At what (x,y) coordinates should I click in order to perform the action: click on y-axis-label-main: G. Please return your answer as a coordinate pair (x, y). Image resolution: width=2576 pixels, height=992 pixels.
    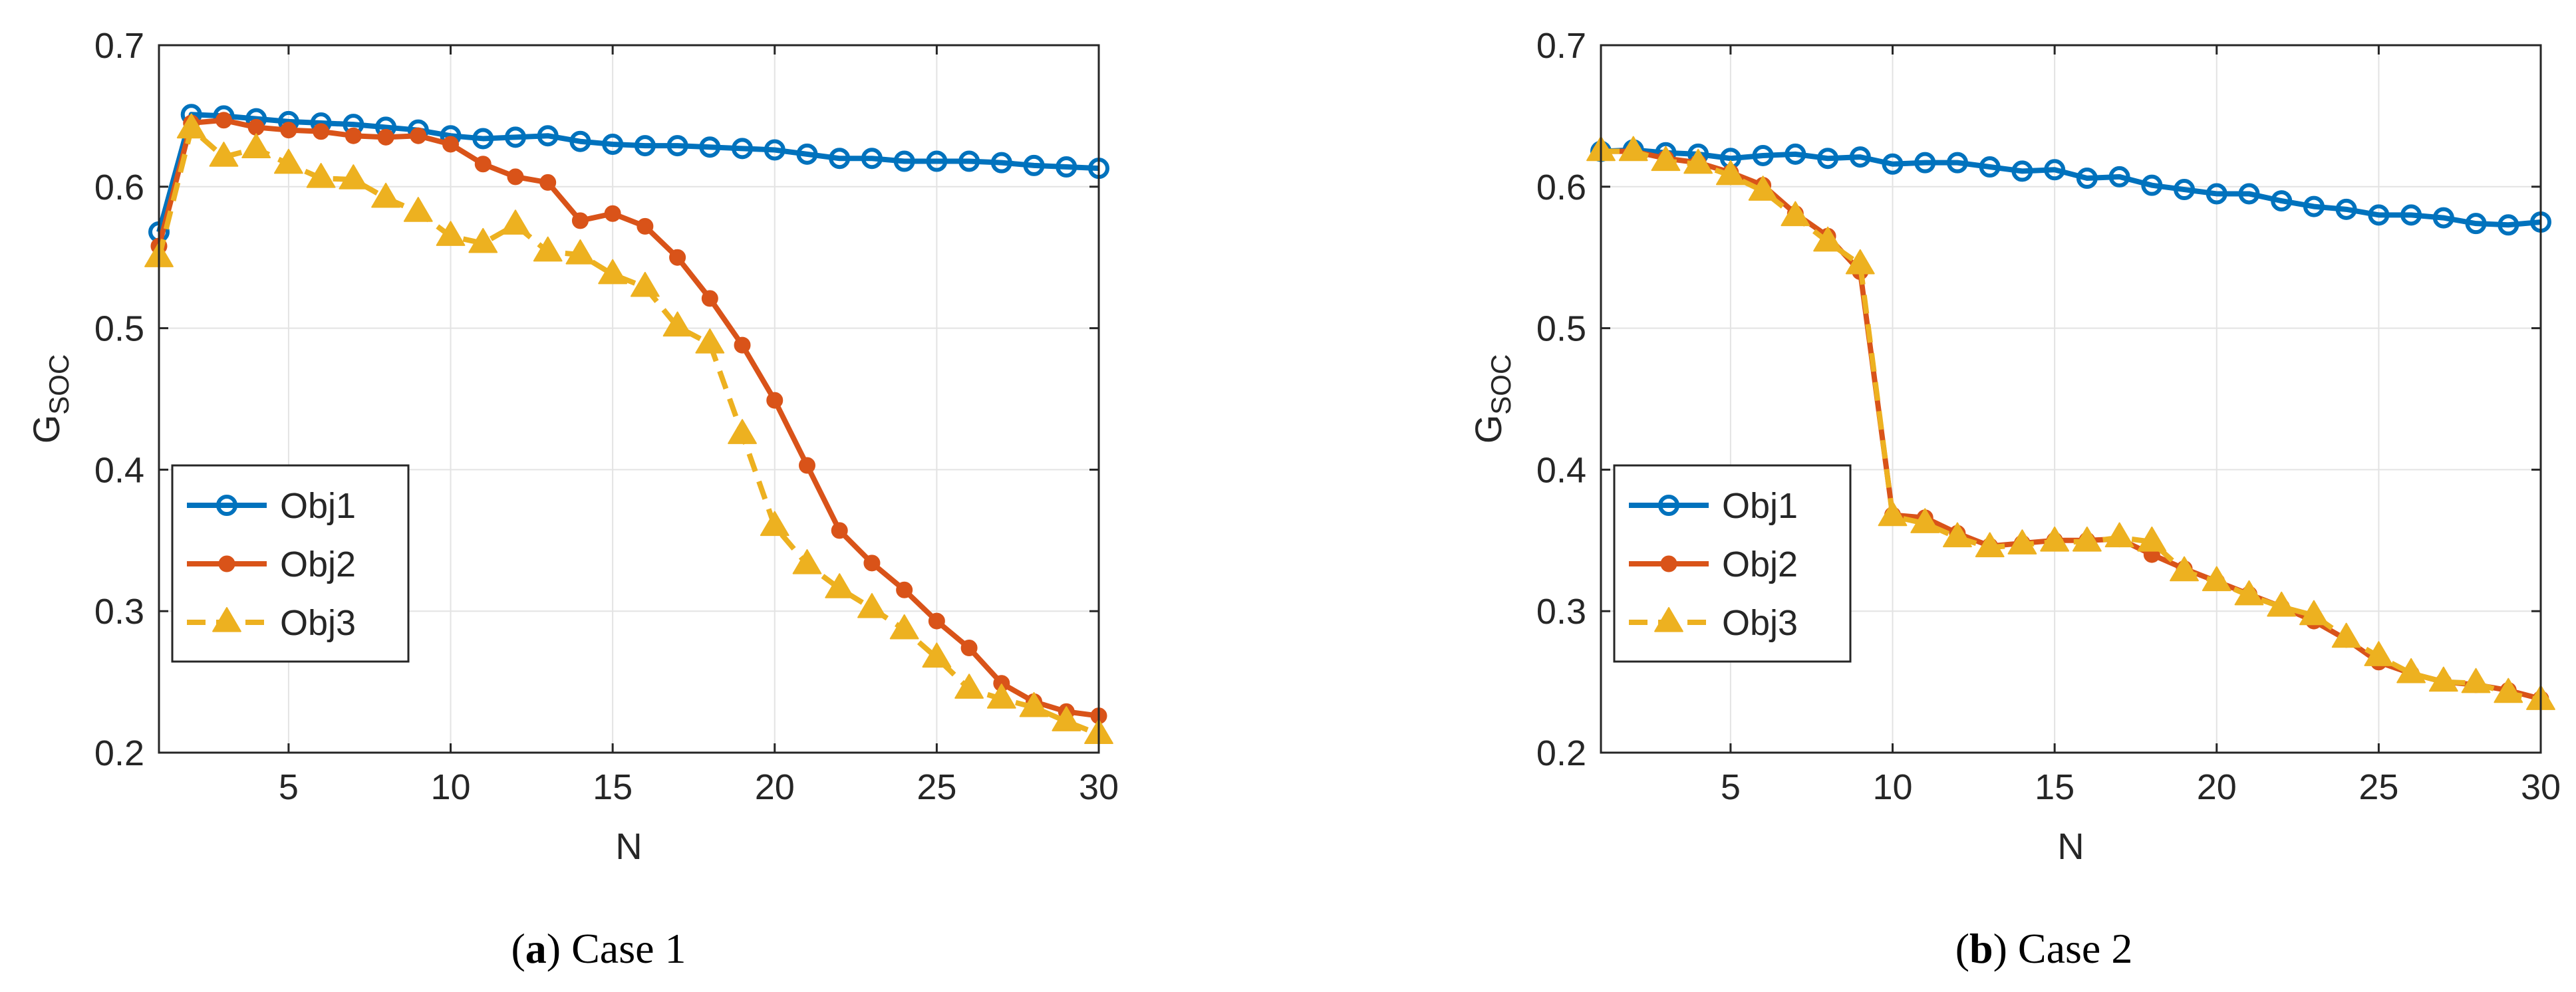
    Looking at the image, I should click on (1488, 430).